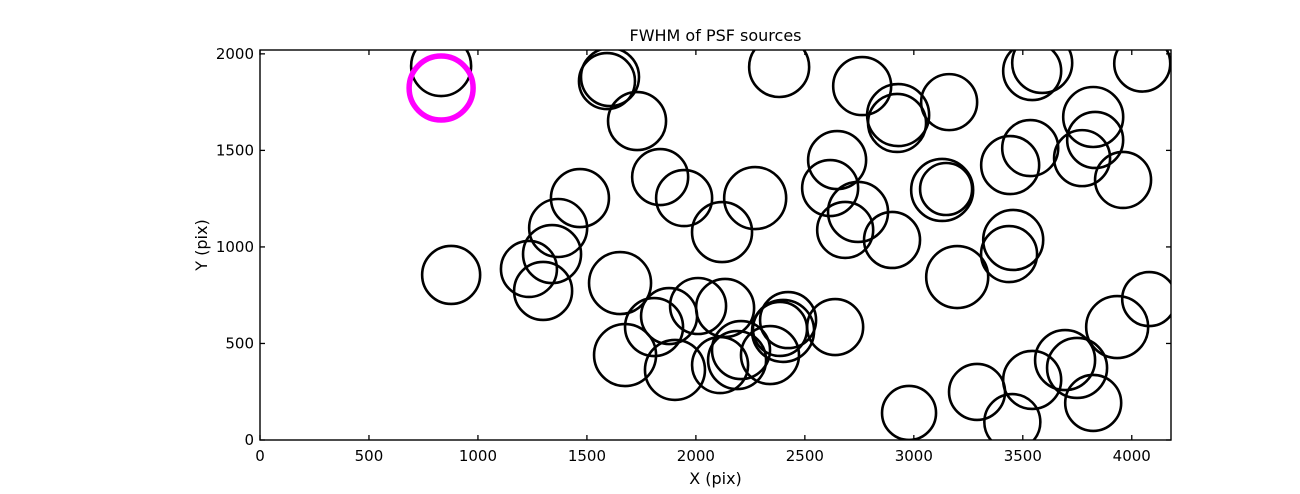 Image resolution: width=1300 pixels, height=494 pixels. I want to click on plot-title: FWHM of PSF sources, so click(715, 35).